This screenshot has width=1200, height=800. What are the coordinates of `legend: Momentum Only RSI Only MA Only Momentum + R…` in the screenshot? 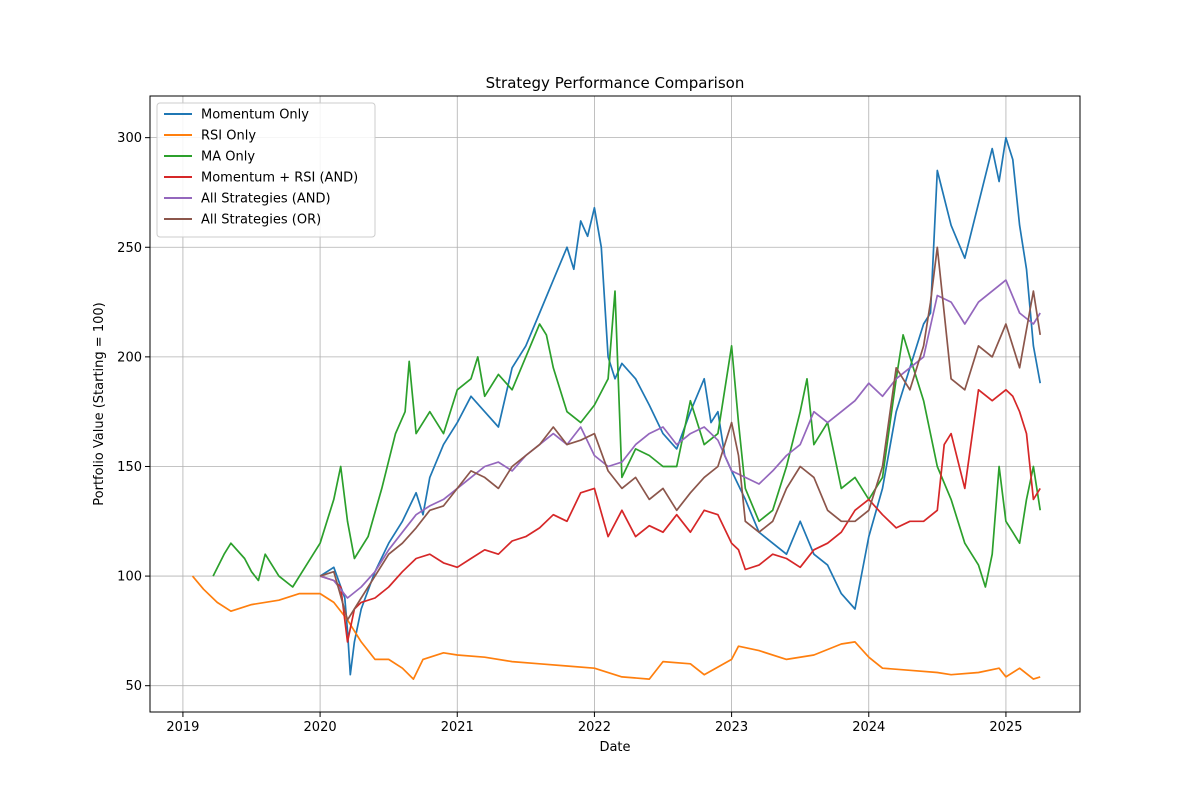 It's located at (266, 170).